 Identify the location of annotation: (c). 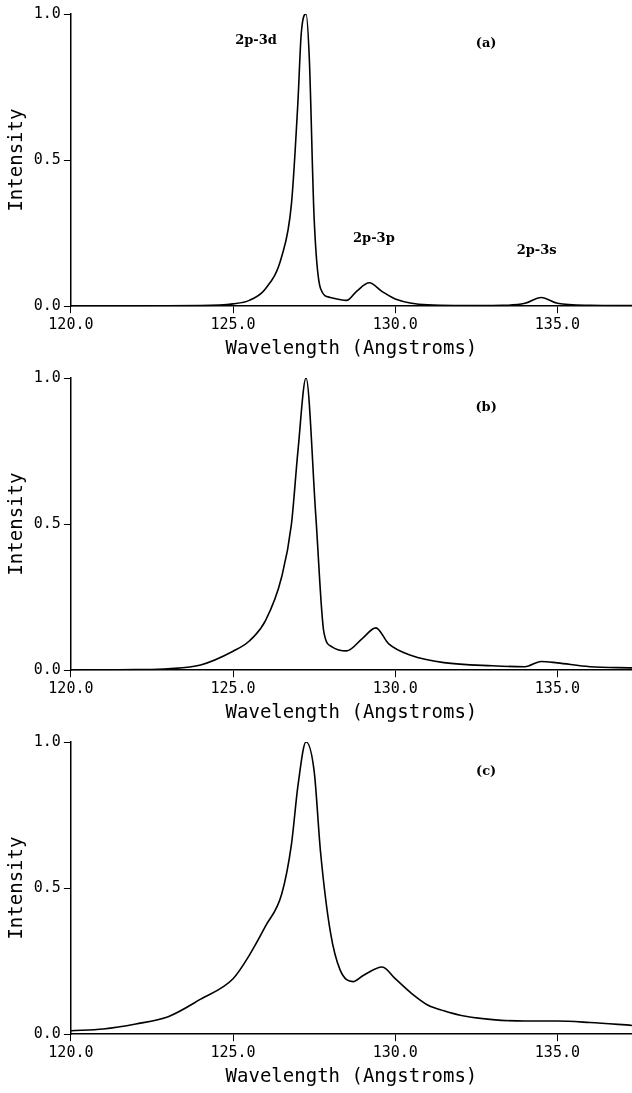
(486, 770).